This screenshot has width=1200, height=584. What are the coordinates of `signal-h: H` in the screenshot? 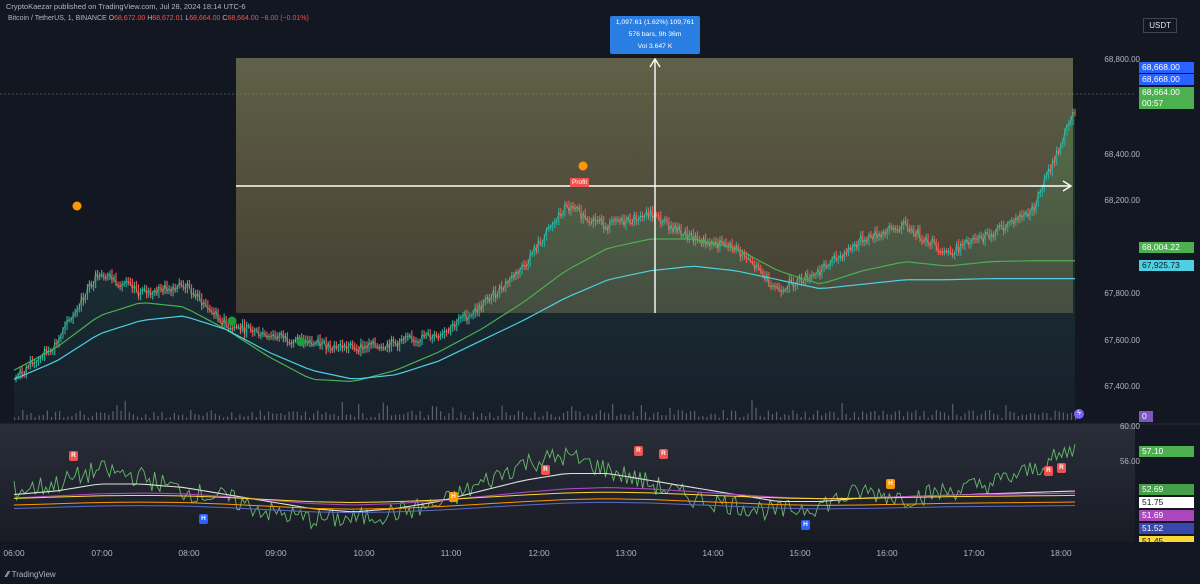 It's located at (805, 525).